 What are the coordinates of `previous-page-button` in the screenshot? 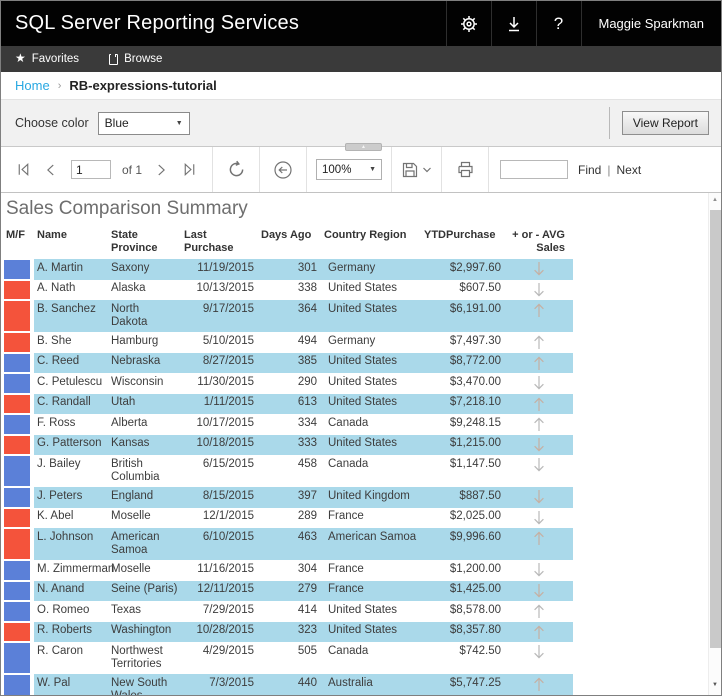 It's located at (51, 170).